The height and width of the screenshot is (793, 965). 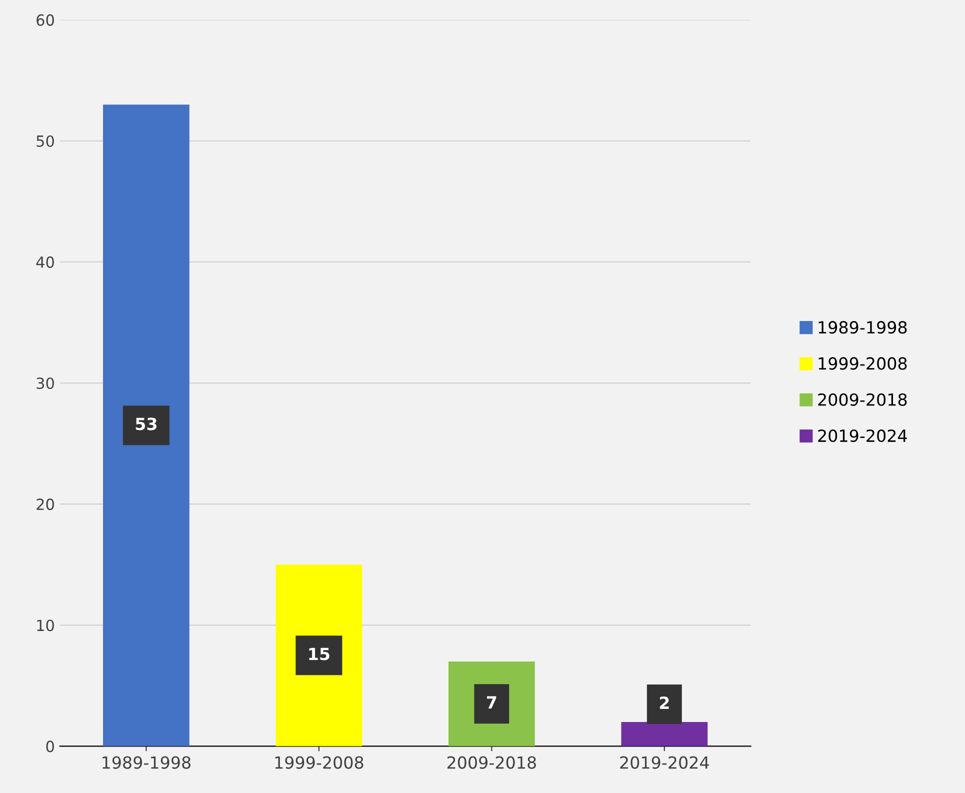 What do you see at coordinates (146, 424) in the screenshot?
I see `data-label: 53` at bounding box center [146, 424].